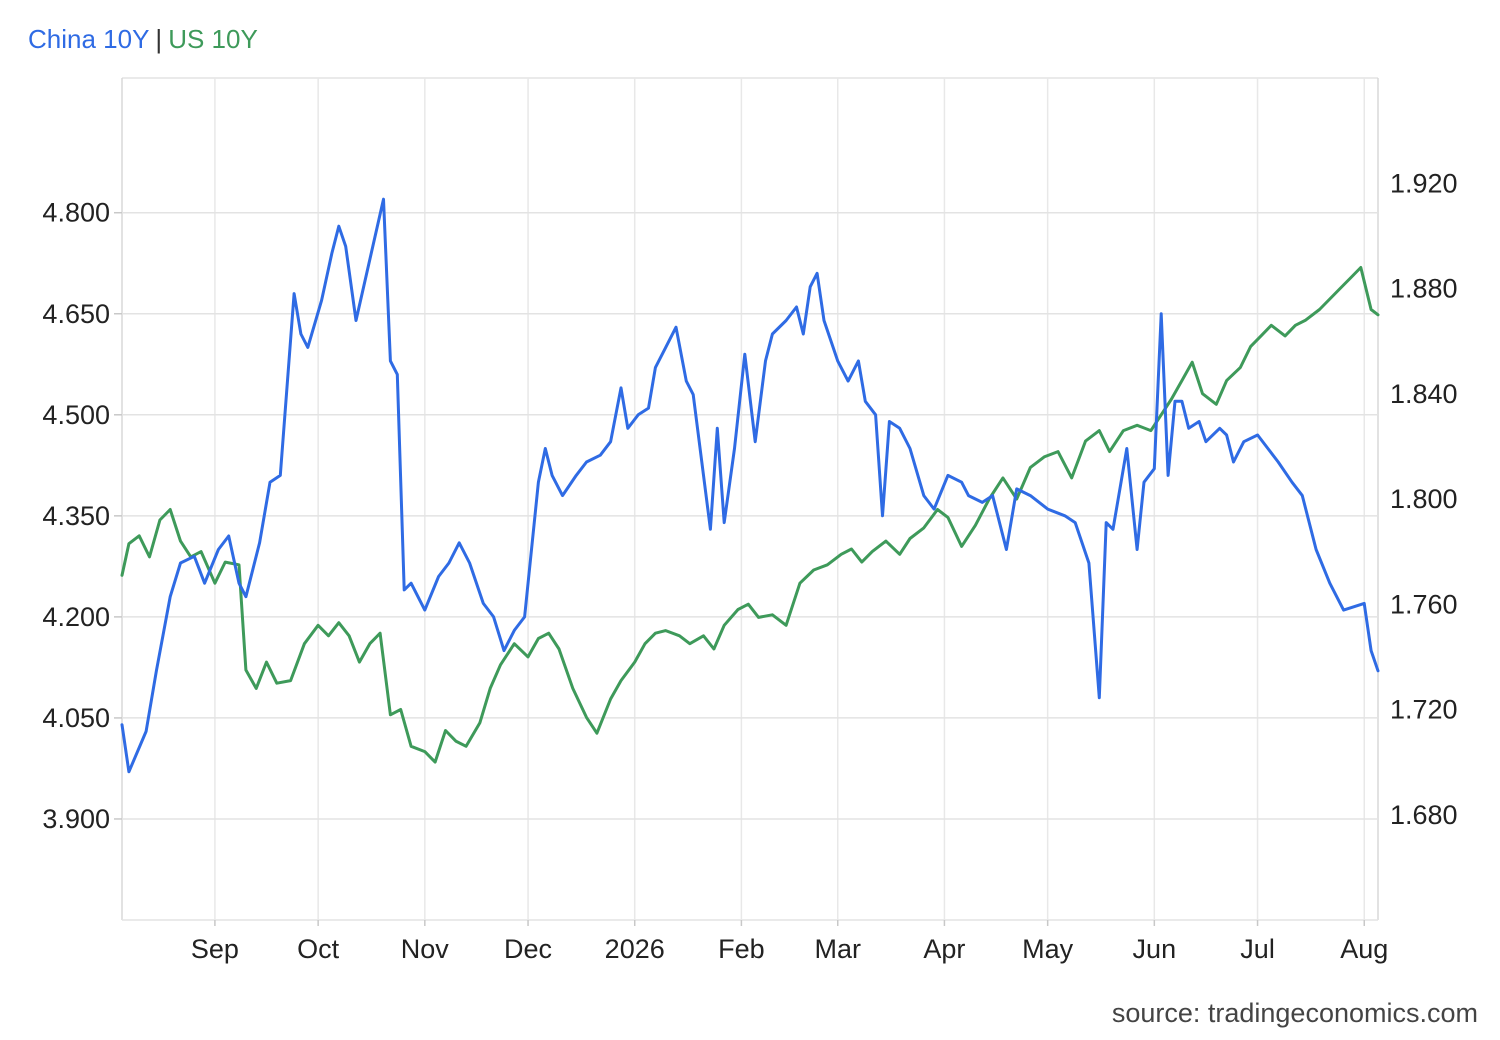 This screenshot has height=1040, width=1500. Describe the element at coordinates (1424, 394) in the screenshot. I see `y-right-tick-label: 1.840` at that location.